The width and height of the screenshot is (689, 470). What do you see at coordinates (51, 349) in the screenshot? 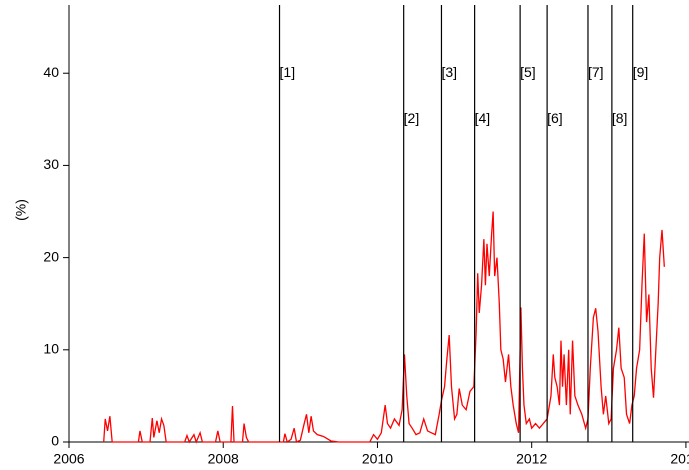
I see `y-tick-label: 10` at bounding box center [51, 349].